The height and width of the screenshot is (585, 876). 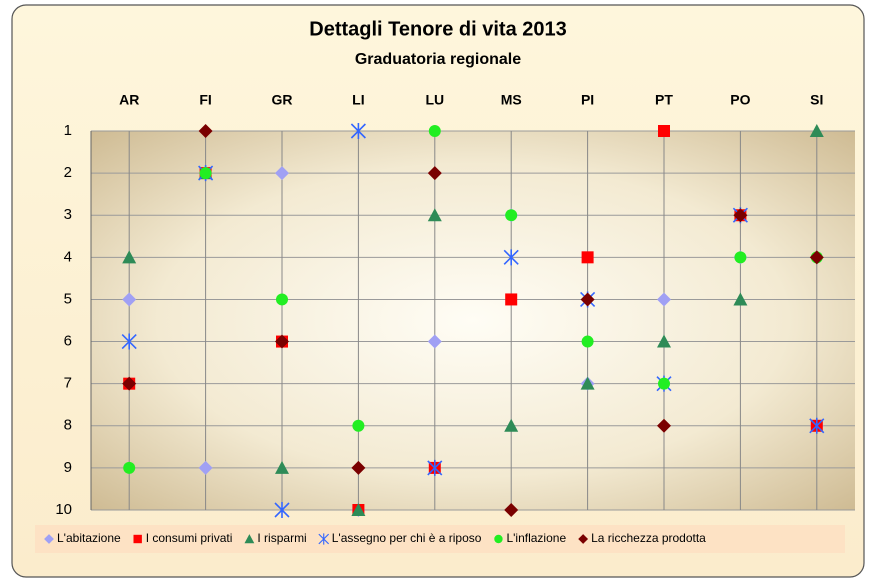 What do you see at coordinates (664, 100) in the screenshot?
I see `x-tick-label: PT` at bounding box center [664, 100].